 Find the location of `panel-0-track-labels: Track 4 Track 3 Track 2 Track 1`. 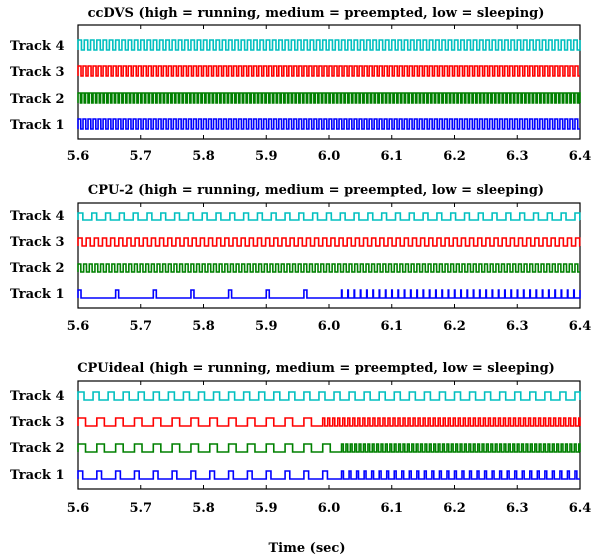

panel-0-track-labels: Track 4 Track 3 Track 2 Track 1 is located at coordinates (37, 86).